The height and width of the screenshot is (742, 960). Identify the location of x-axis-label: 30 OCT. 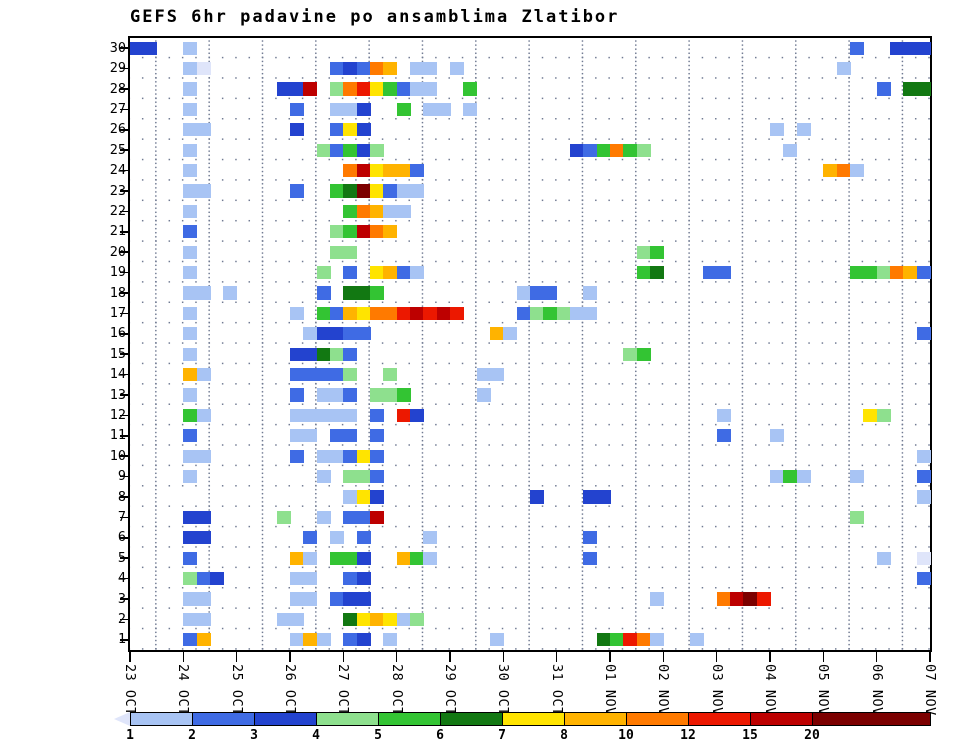
(503, 690).